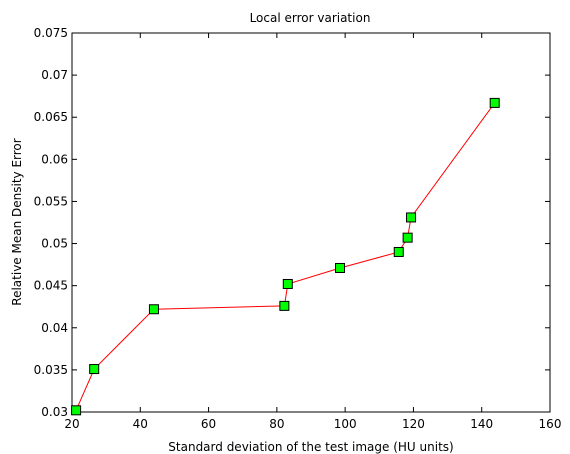 Image resolution: width=570 pixels, height=454 pixels. I want to click on y-tick-label: 0.035, so click(51, 370).